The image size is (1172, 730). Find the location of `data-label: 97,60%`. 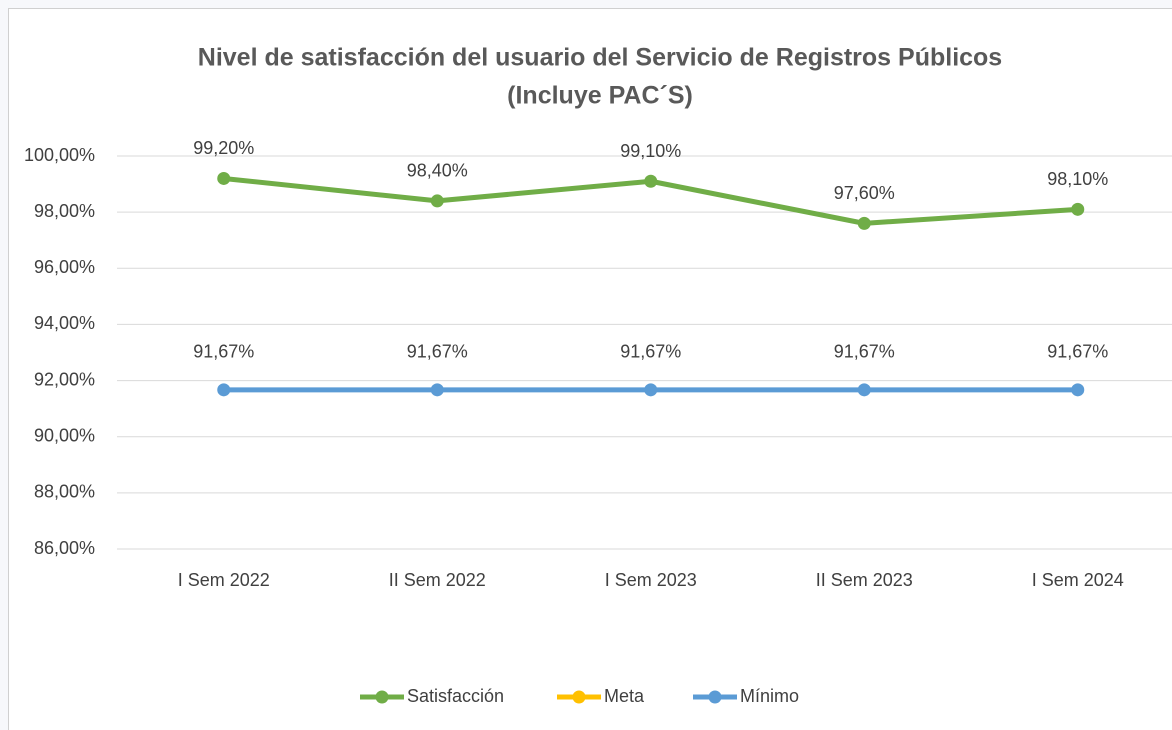

data-label: 97,60% is located at coordinates (864, 193).